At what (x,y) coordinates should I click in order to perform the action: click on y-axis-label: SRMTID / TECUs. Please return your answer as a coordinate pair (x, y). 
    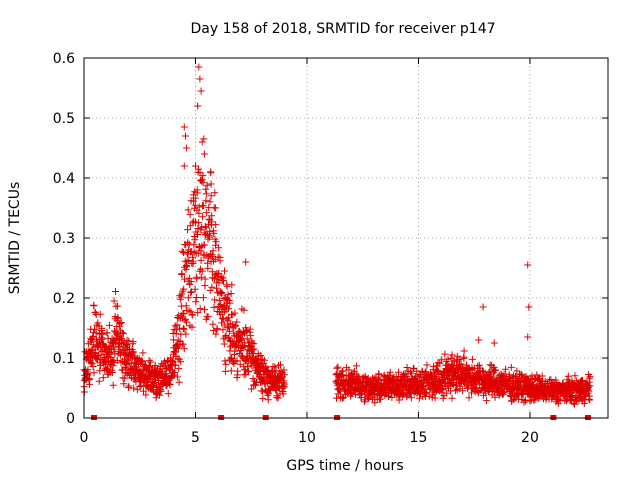
    Looking at the image, I should click on (15, 238).